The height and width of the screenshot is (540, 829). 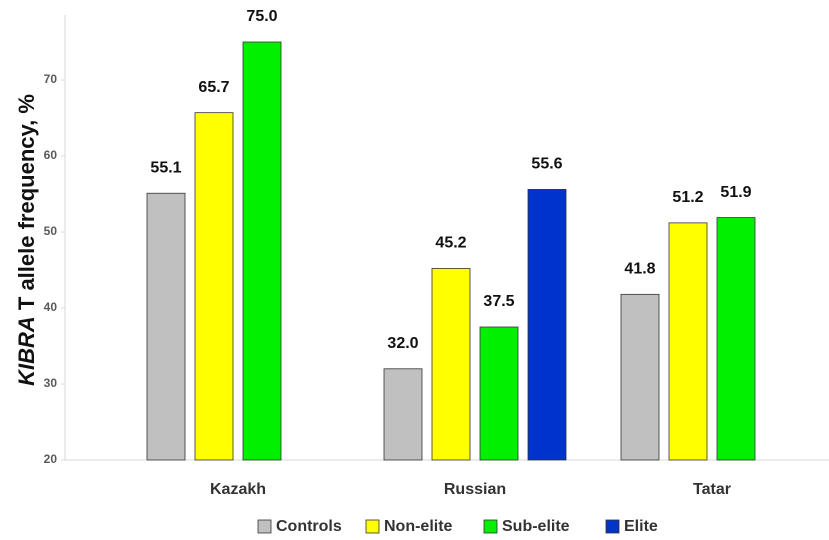 I want to click on data-label: 37.5, so click(x=498, y=301).